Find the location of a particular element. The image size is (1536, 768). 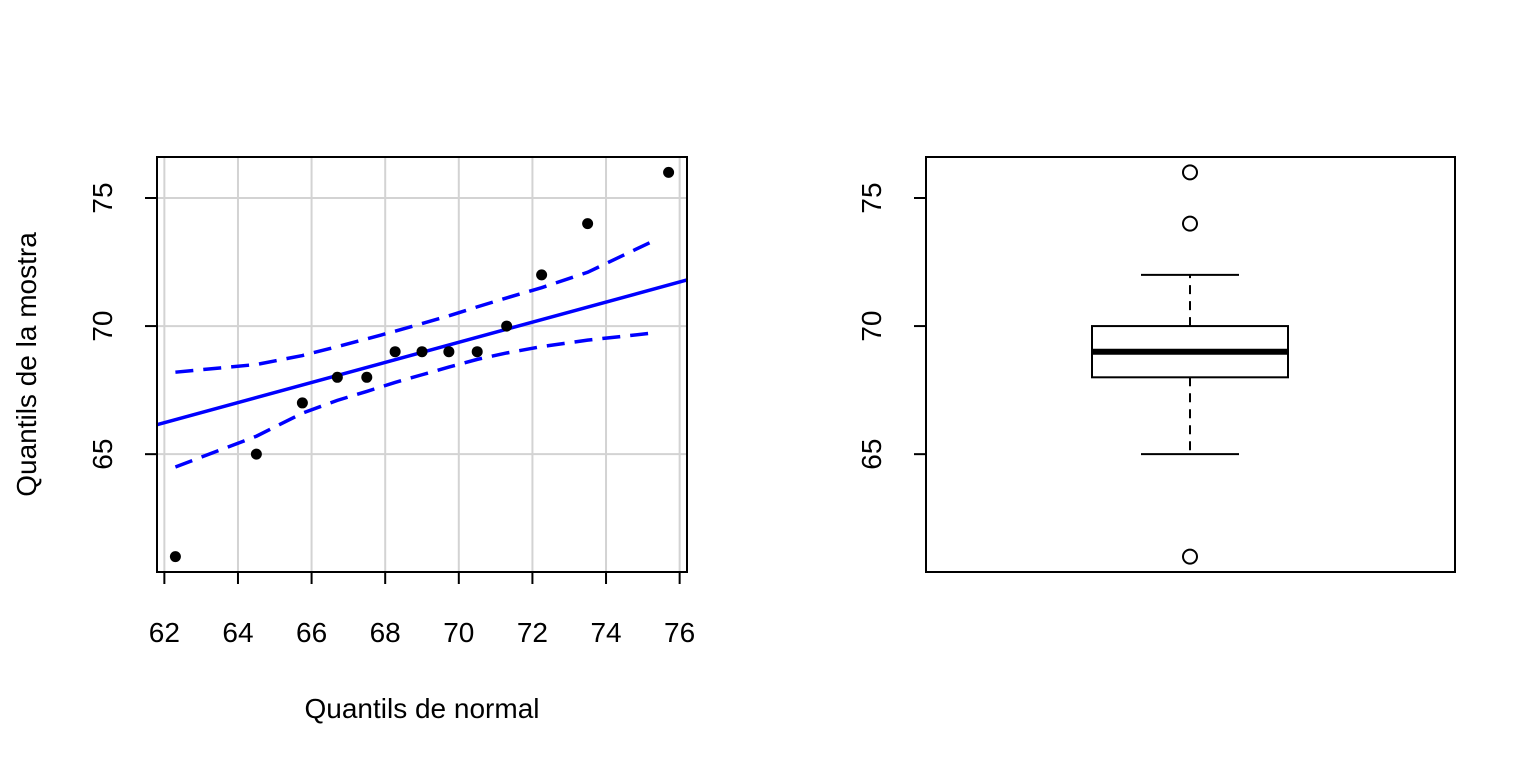

boxplot-outliers is located at coordinates (1190, 364).